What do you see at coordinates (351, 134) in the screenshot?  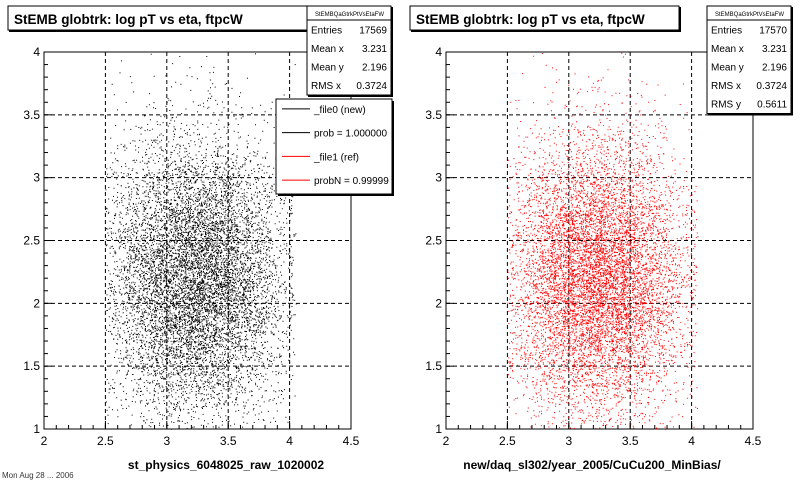 I see `legend-entry-label: prob = 1.000000` at bounding box center [351, 134].